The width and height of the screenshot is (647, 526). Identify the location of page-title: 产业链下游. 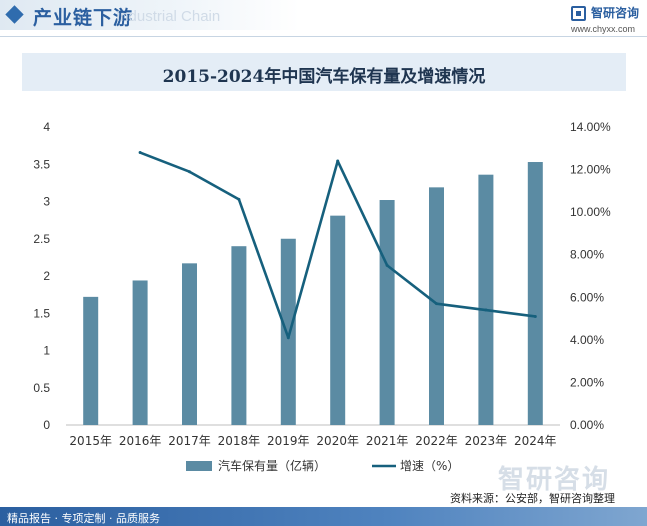
(83, 18).